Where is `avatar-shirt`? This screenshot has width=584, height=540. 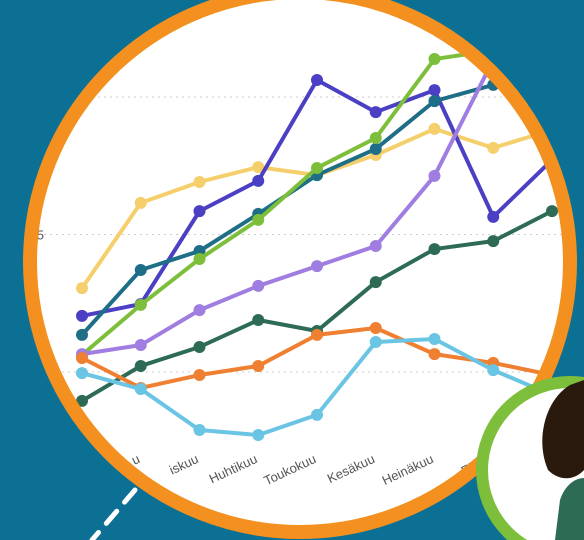 avatar-shirt is located at coordinates (569, 509).